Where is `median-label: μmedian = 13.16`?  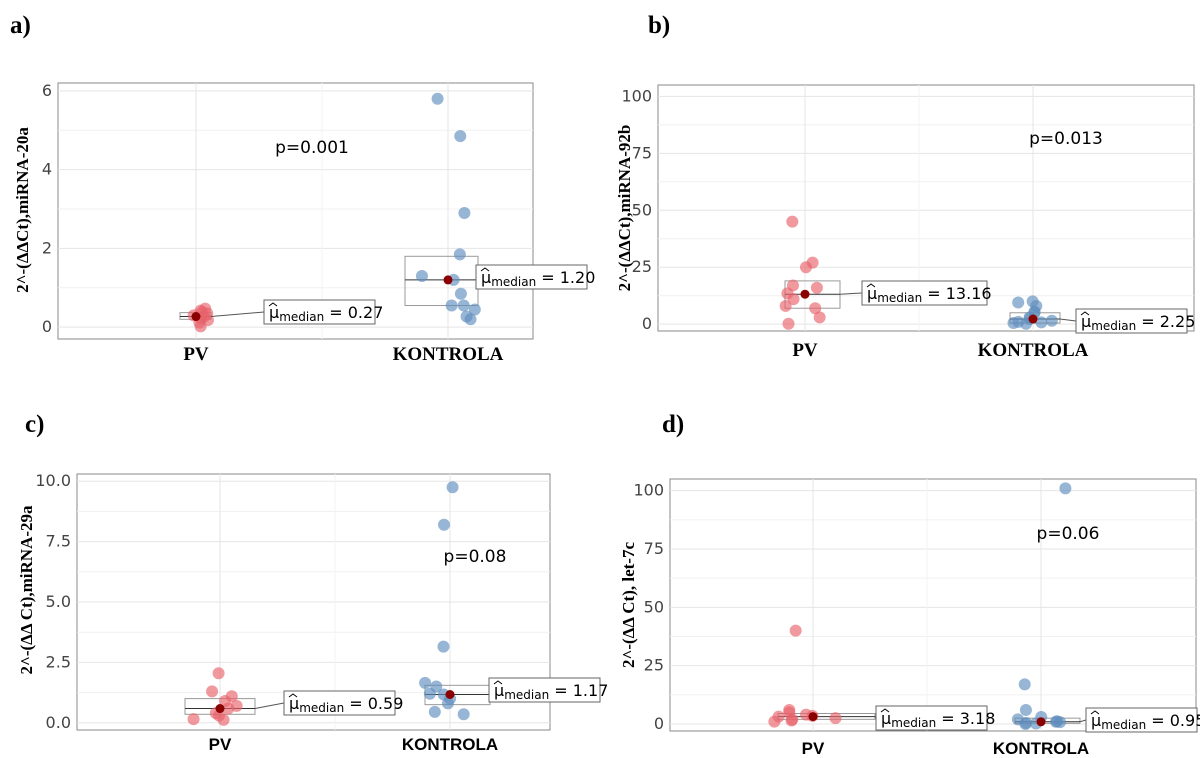
median-label: μmedian = 13.16 is located at coordinates (929, 294).